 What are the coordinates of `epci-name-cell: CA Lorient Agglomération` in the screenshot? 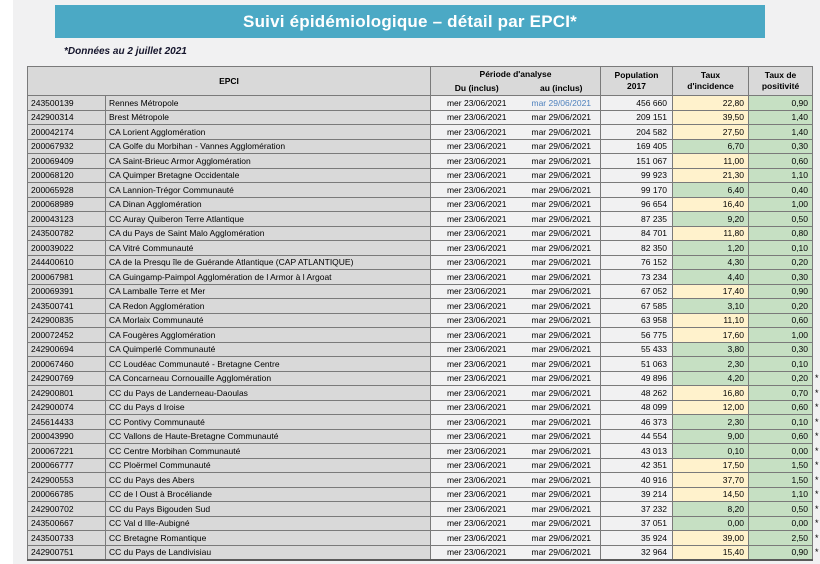 It's located at (268, 132).